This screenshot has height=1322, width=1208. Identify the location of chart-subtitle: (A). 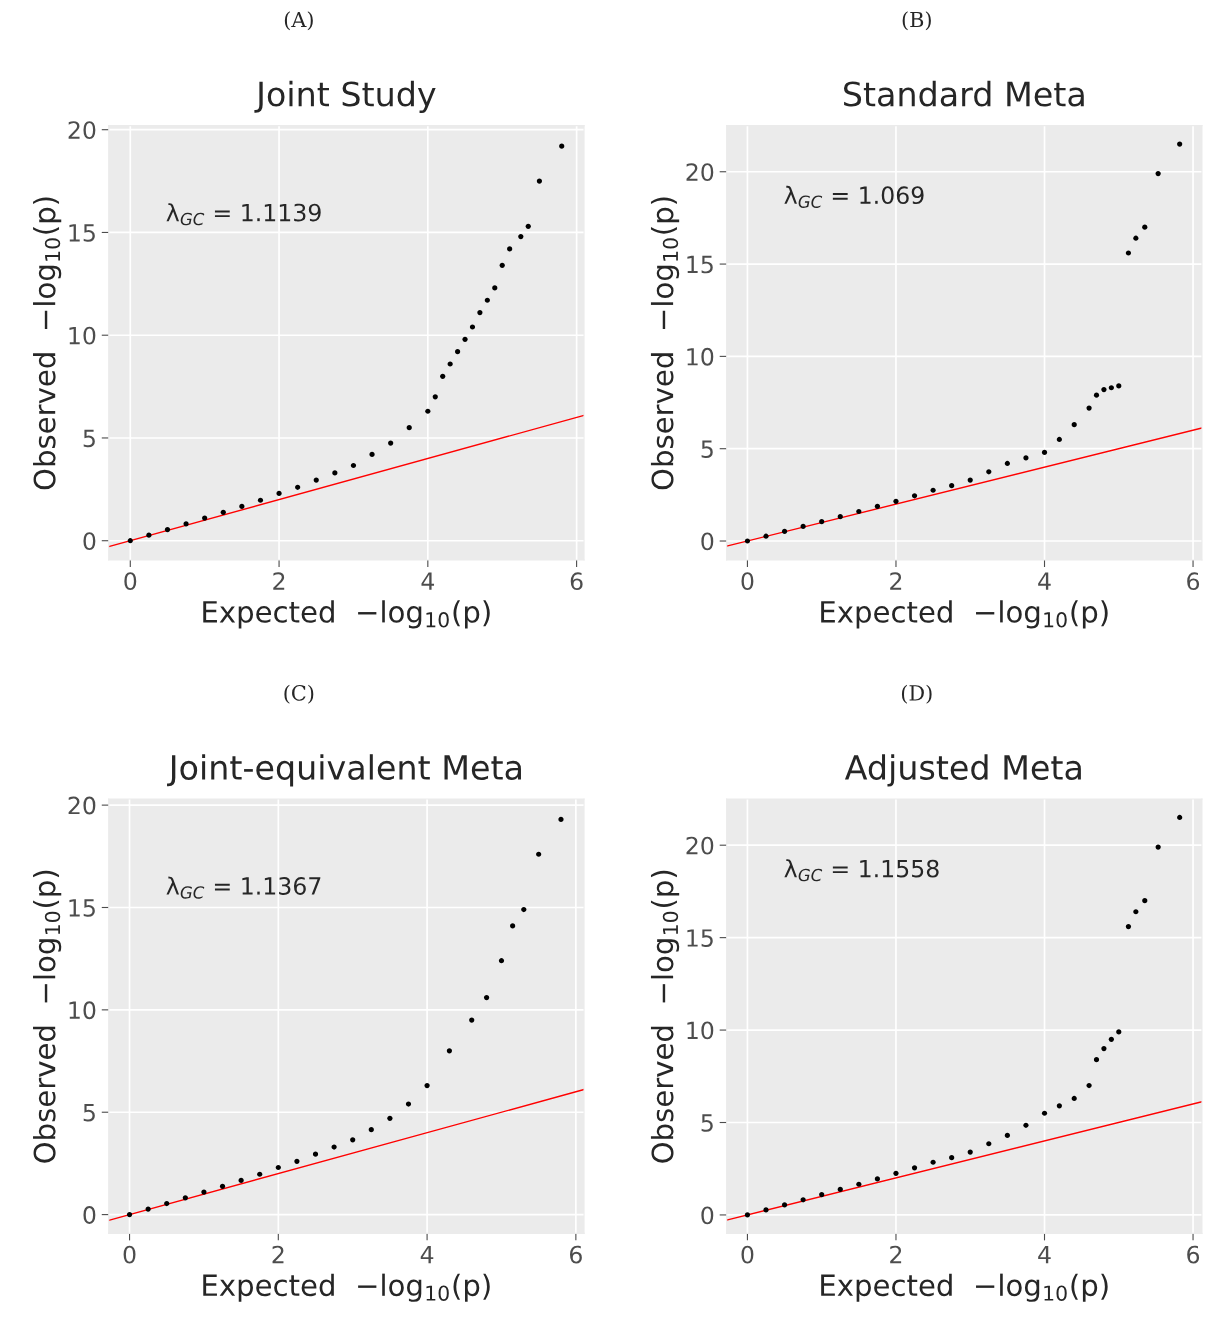
(298, 21).